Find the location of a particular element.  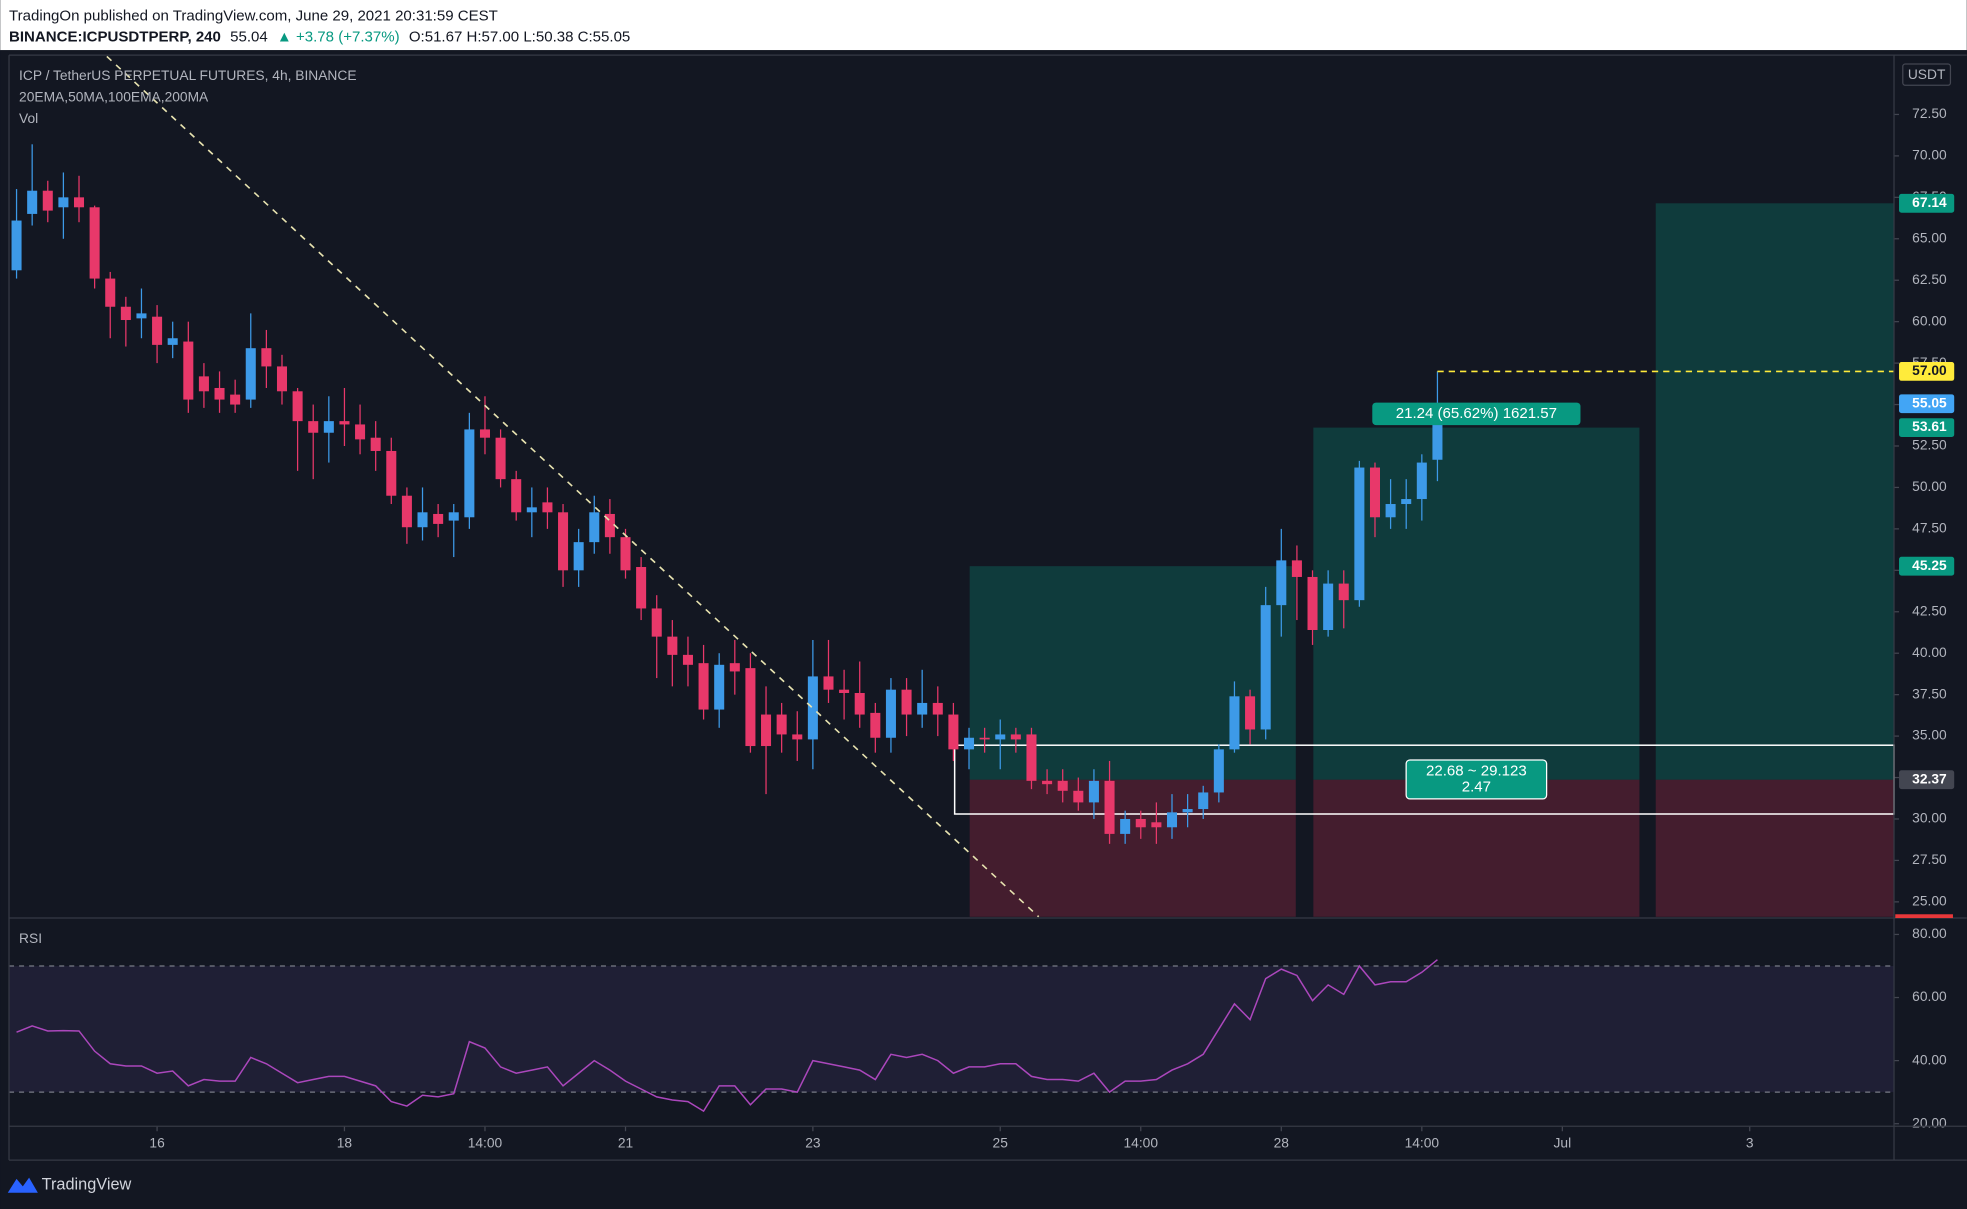

x-tick-label: 16 is located at coordinates (157, 1142).